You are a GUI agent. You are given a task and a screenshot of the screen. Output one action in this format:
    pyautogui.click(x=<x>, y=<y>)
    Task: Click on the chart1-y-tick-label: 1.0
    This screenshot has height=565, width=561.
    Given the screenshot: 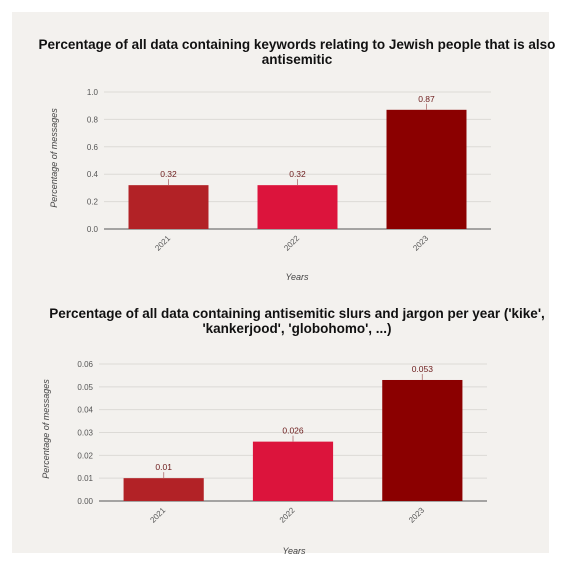 What is the action you would take?
    pyautogui.click(x=93, y=92)
    